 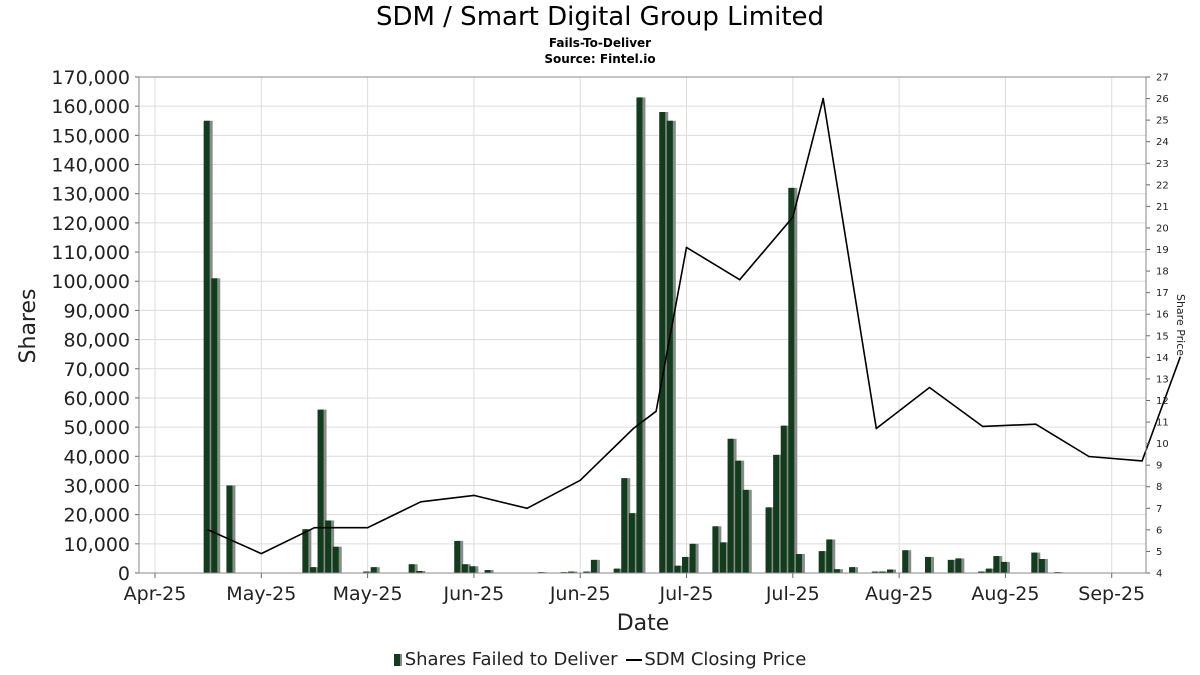 I want to click on y-tick-label: 50,000, so click(x=97, y=428).